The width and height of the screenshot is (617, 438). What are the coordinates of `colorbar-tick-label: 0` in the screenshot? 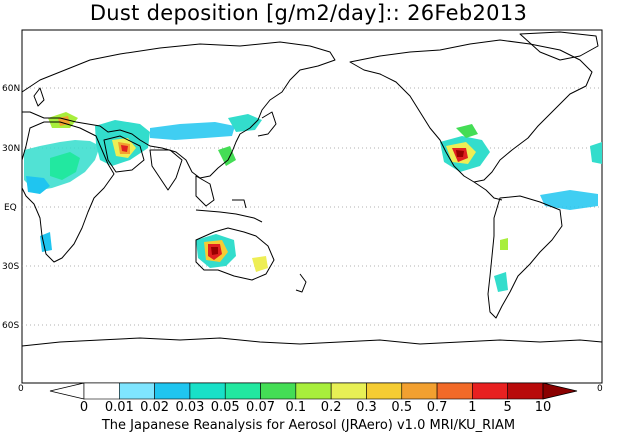 It's located at (84, 407).